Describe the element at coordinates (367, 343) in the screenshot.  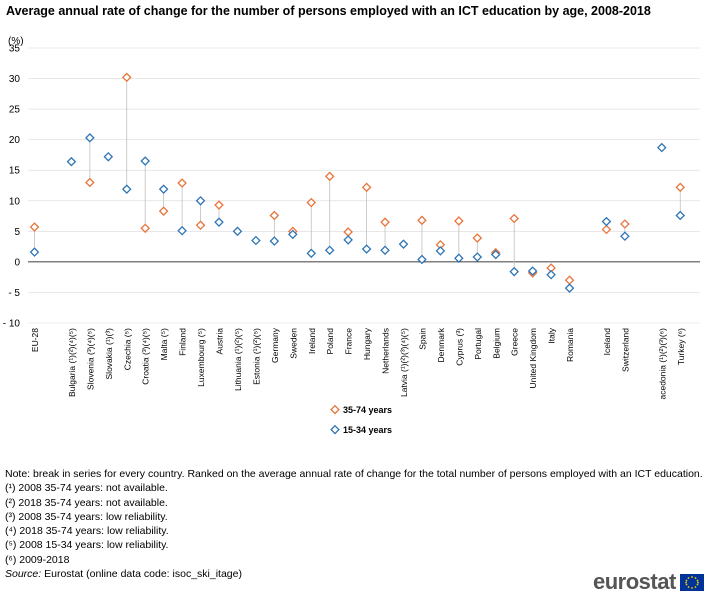
I see `x-category-label: Hungary` at that location.